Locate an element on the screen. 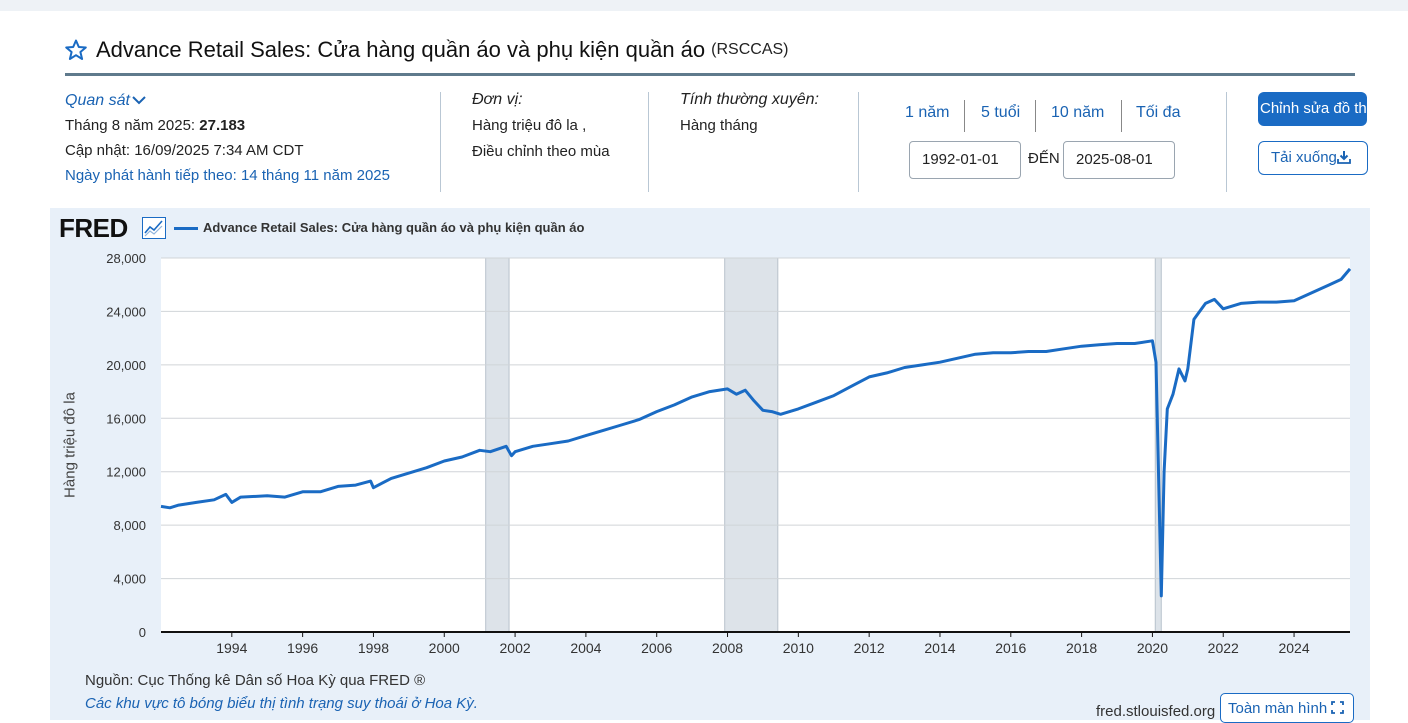 Image resolution: width=1408 pixels, height=723 pixels. y-tick-label: 12,000 is located at coordinates (126, 472).